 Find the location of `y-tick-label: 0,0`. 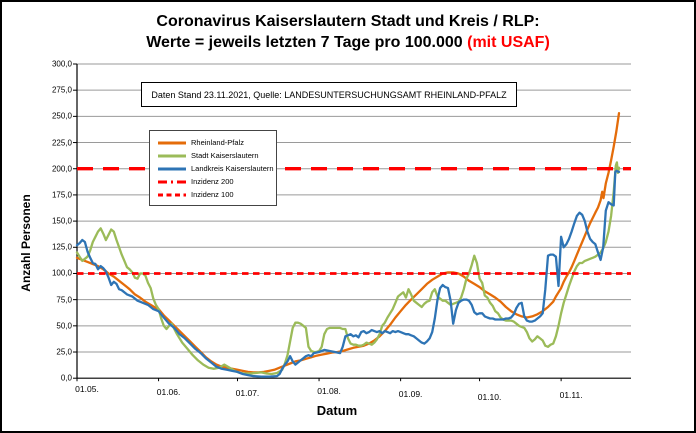

y-tick-label: 0,0 is located at coordinates (66, 378).